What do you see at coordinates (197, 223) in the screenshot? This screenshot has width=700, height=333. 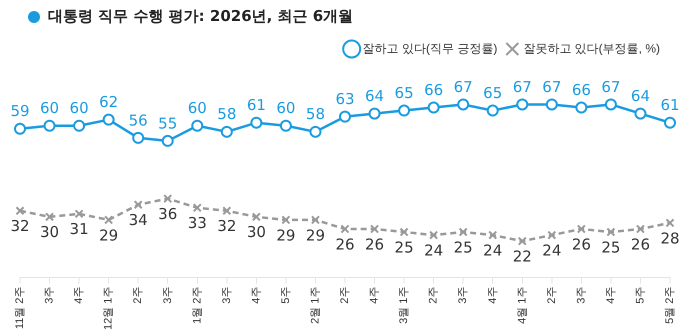 I see `data-label: 33` at bounding box center [197, 223].